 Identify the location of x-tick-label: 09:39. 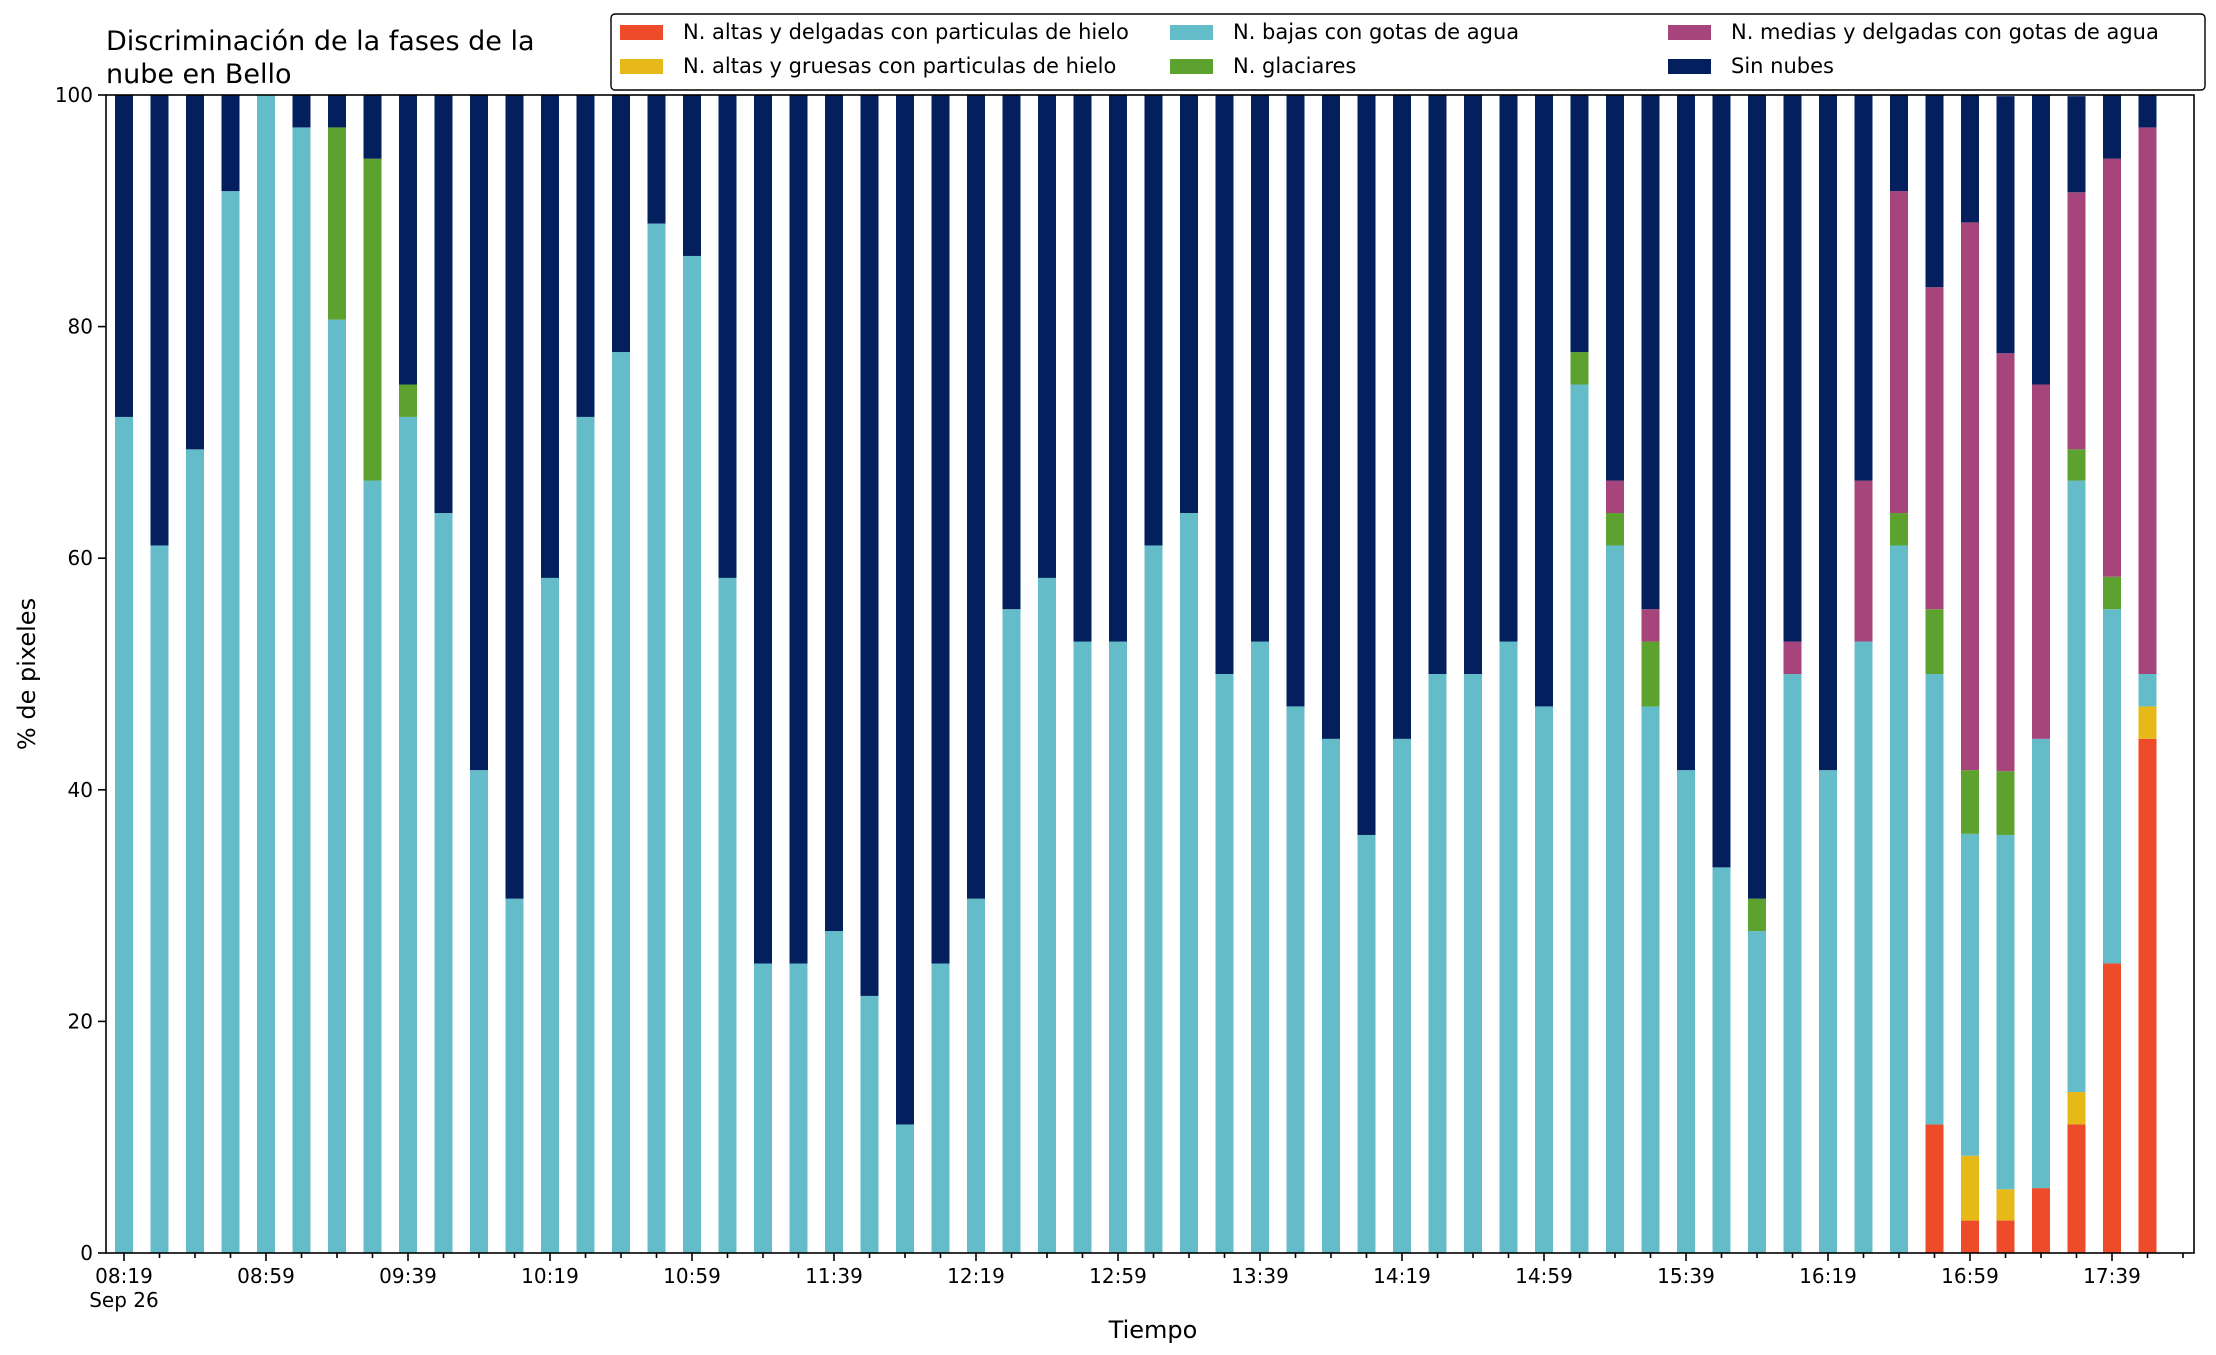
(408, 1276).